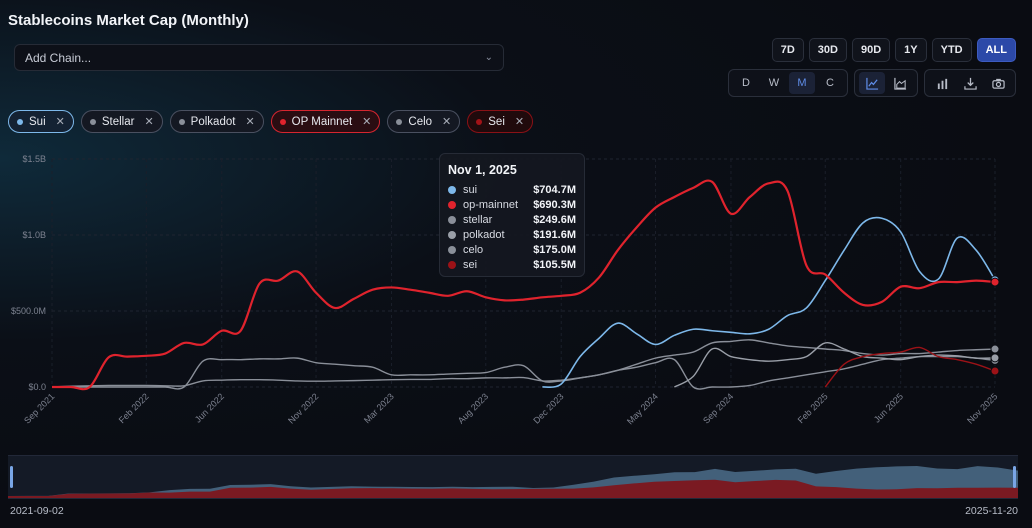 The height and width of the screenshot is (528, 1032). Describe the element at coordinates (118, 121) in the screenshot. I see `chip-label: Stellar` at that location.